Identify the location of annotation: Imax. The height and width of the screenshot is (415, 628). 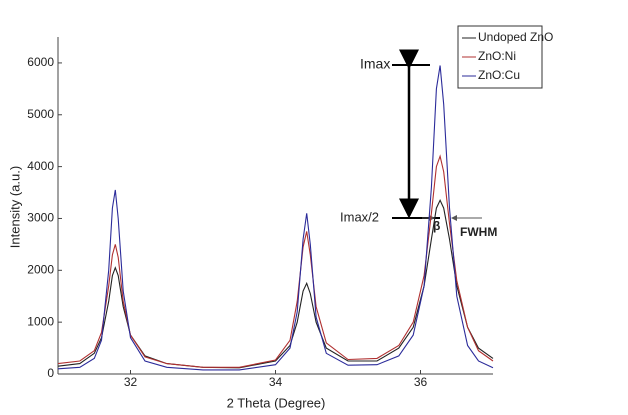
(375, 64).